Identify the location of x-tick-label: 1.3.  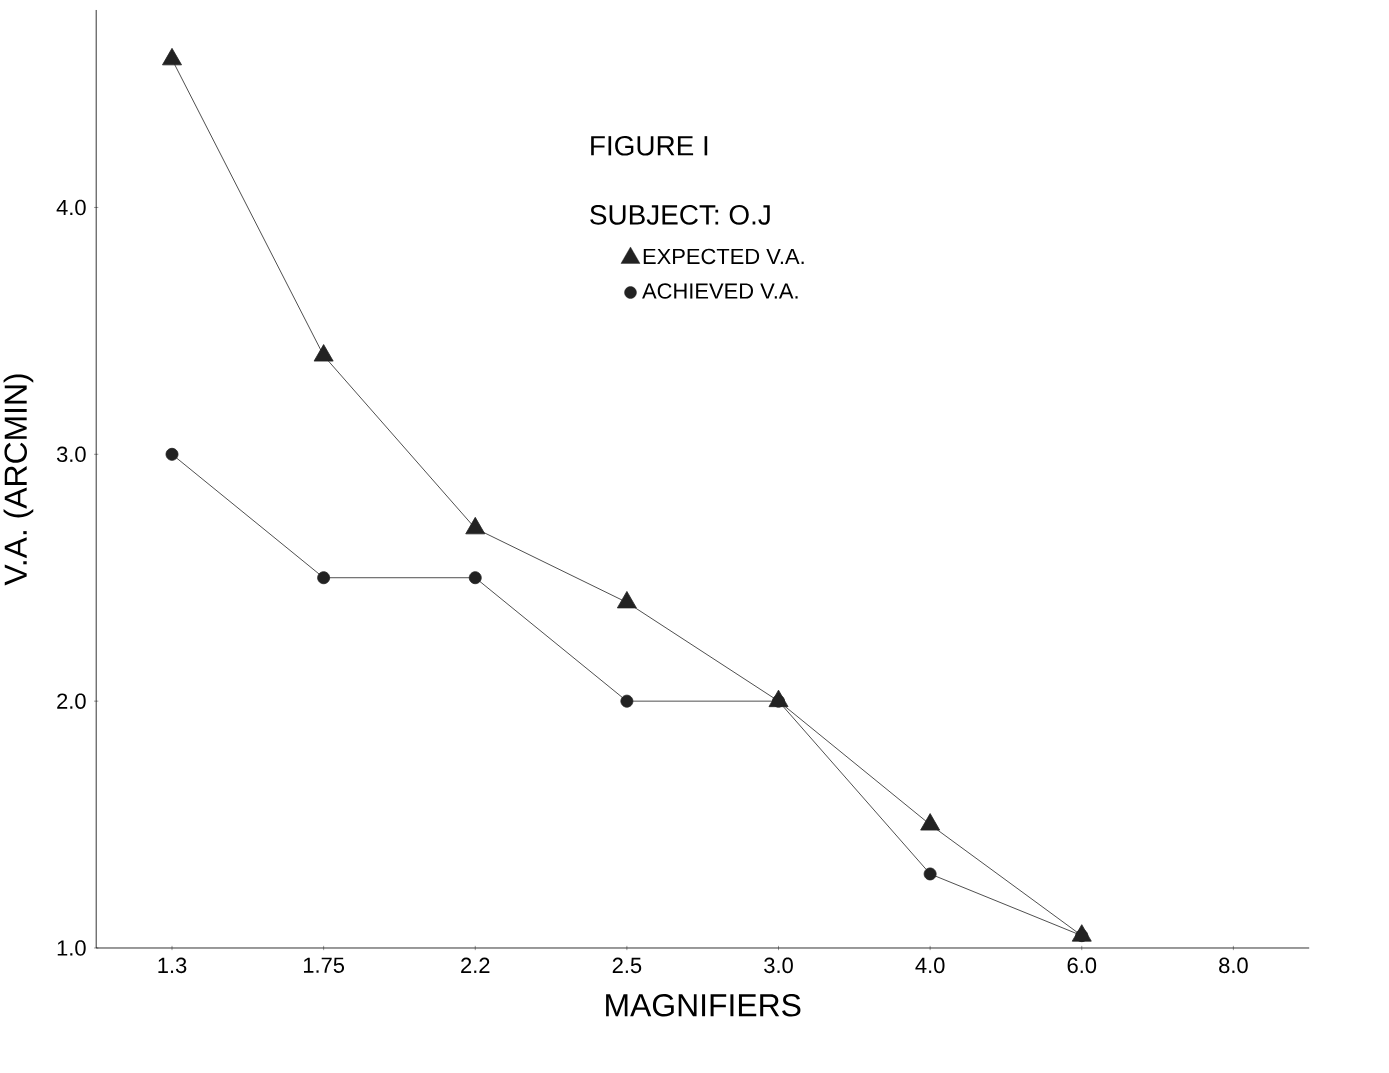
(172, 965).